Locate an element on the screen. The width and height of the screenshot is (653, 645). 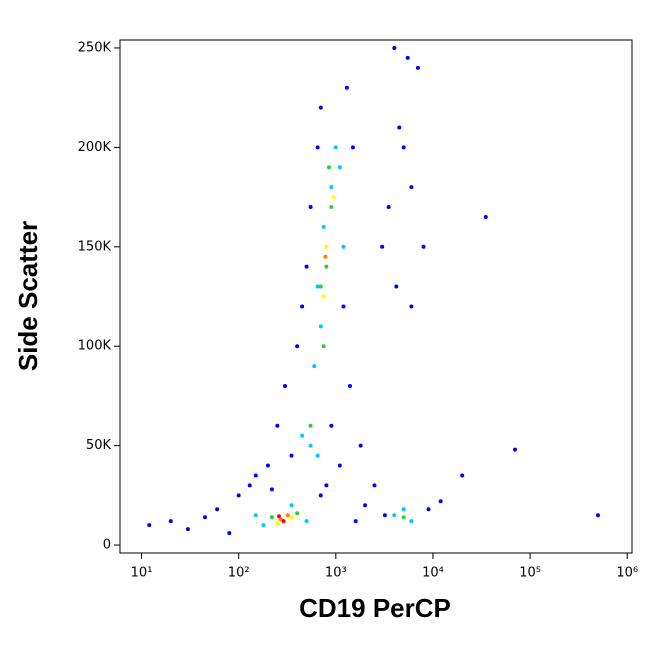
y-tick-label: 50K is located at coordinates (99, 445).